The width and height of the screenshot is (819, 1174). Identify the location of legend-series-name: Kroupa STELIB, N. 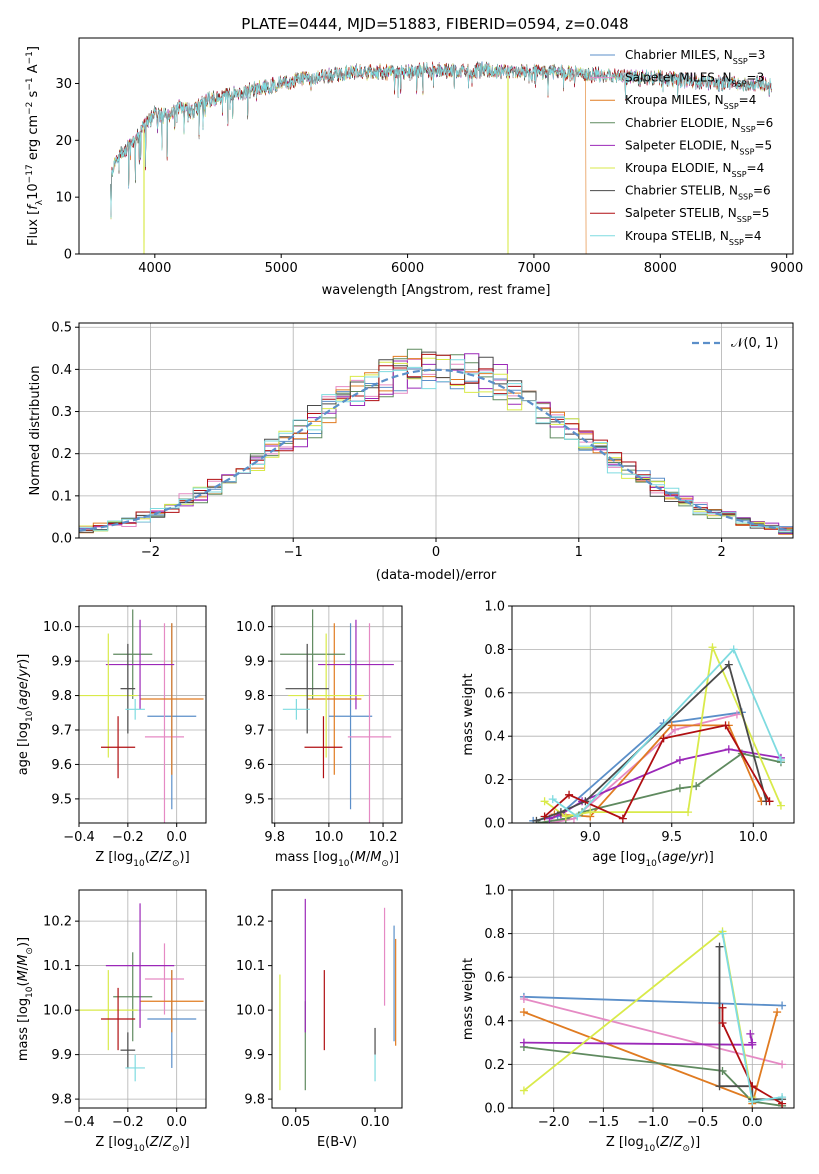
(677, 236).